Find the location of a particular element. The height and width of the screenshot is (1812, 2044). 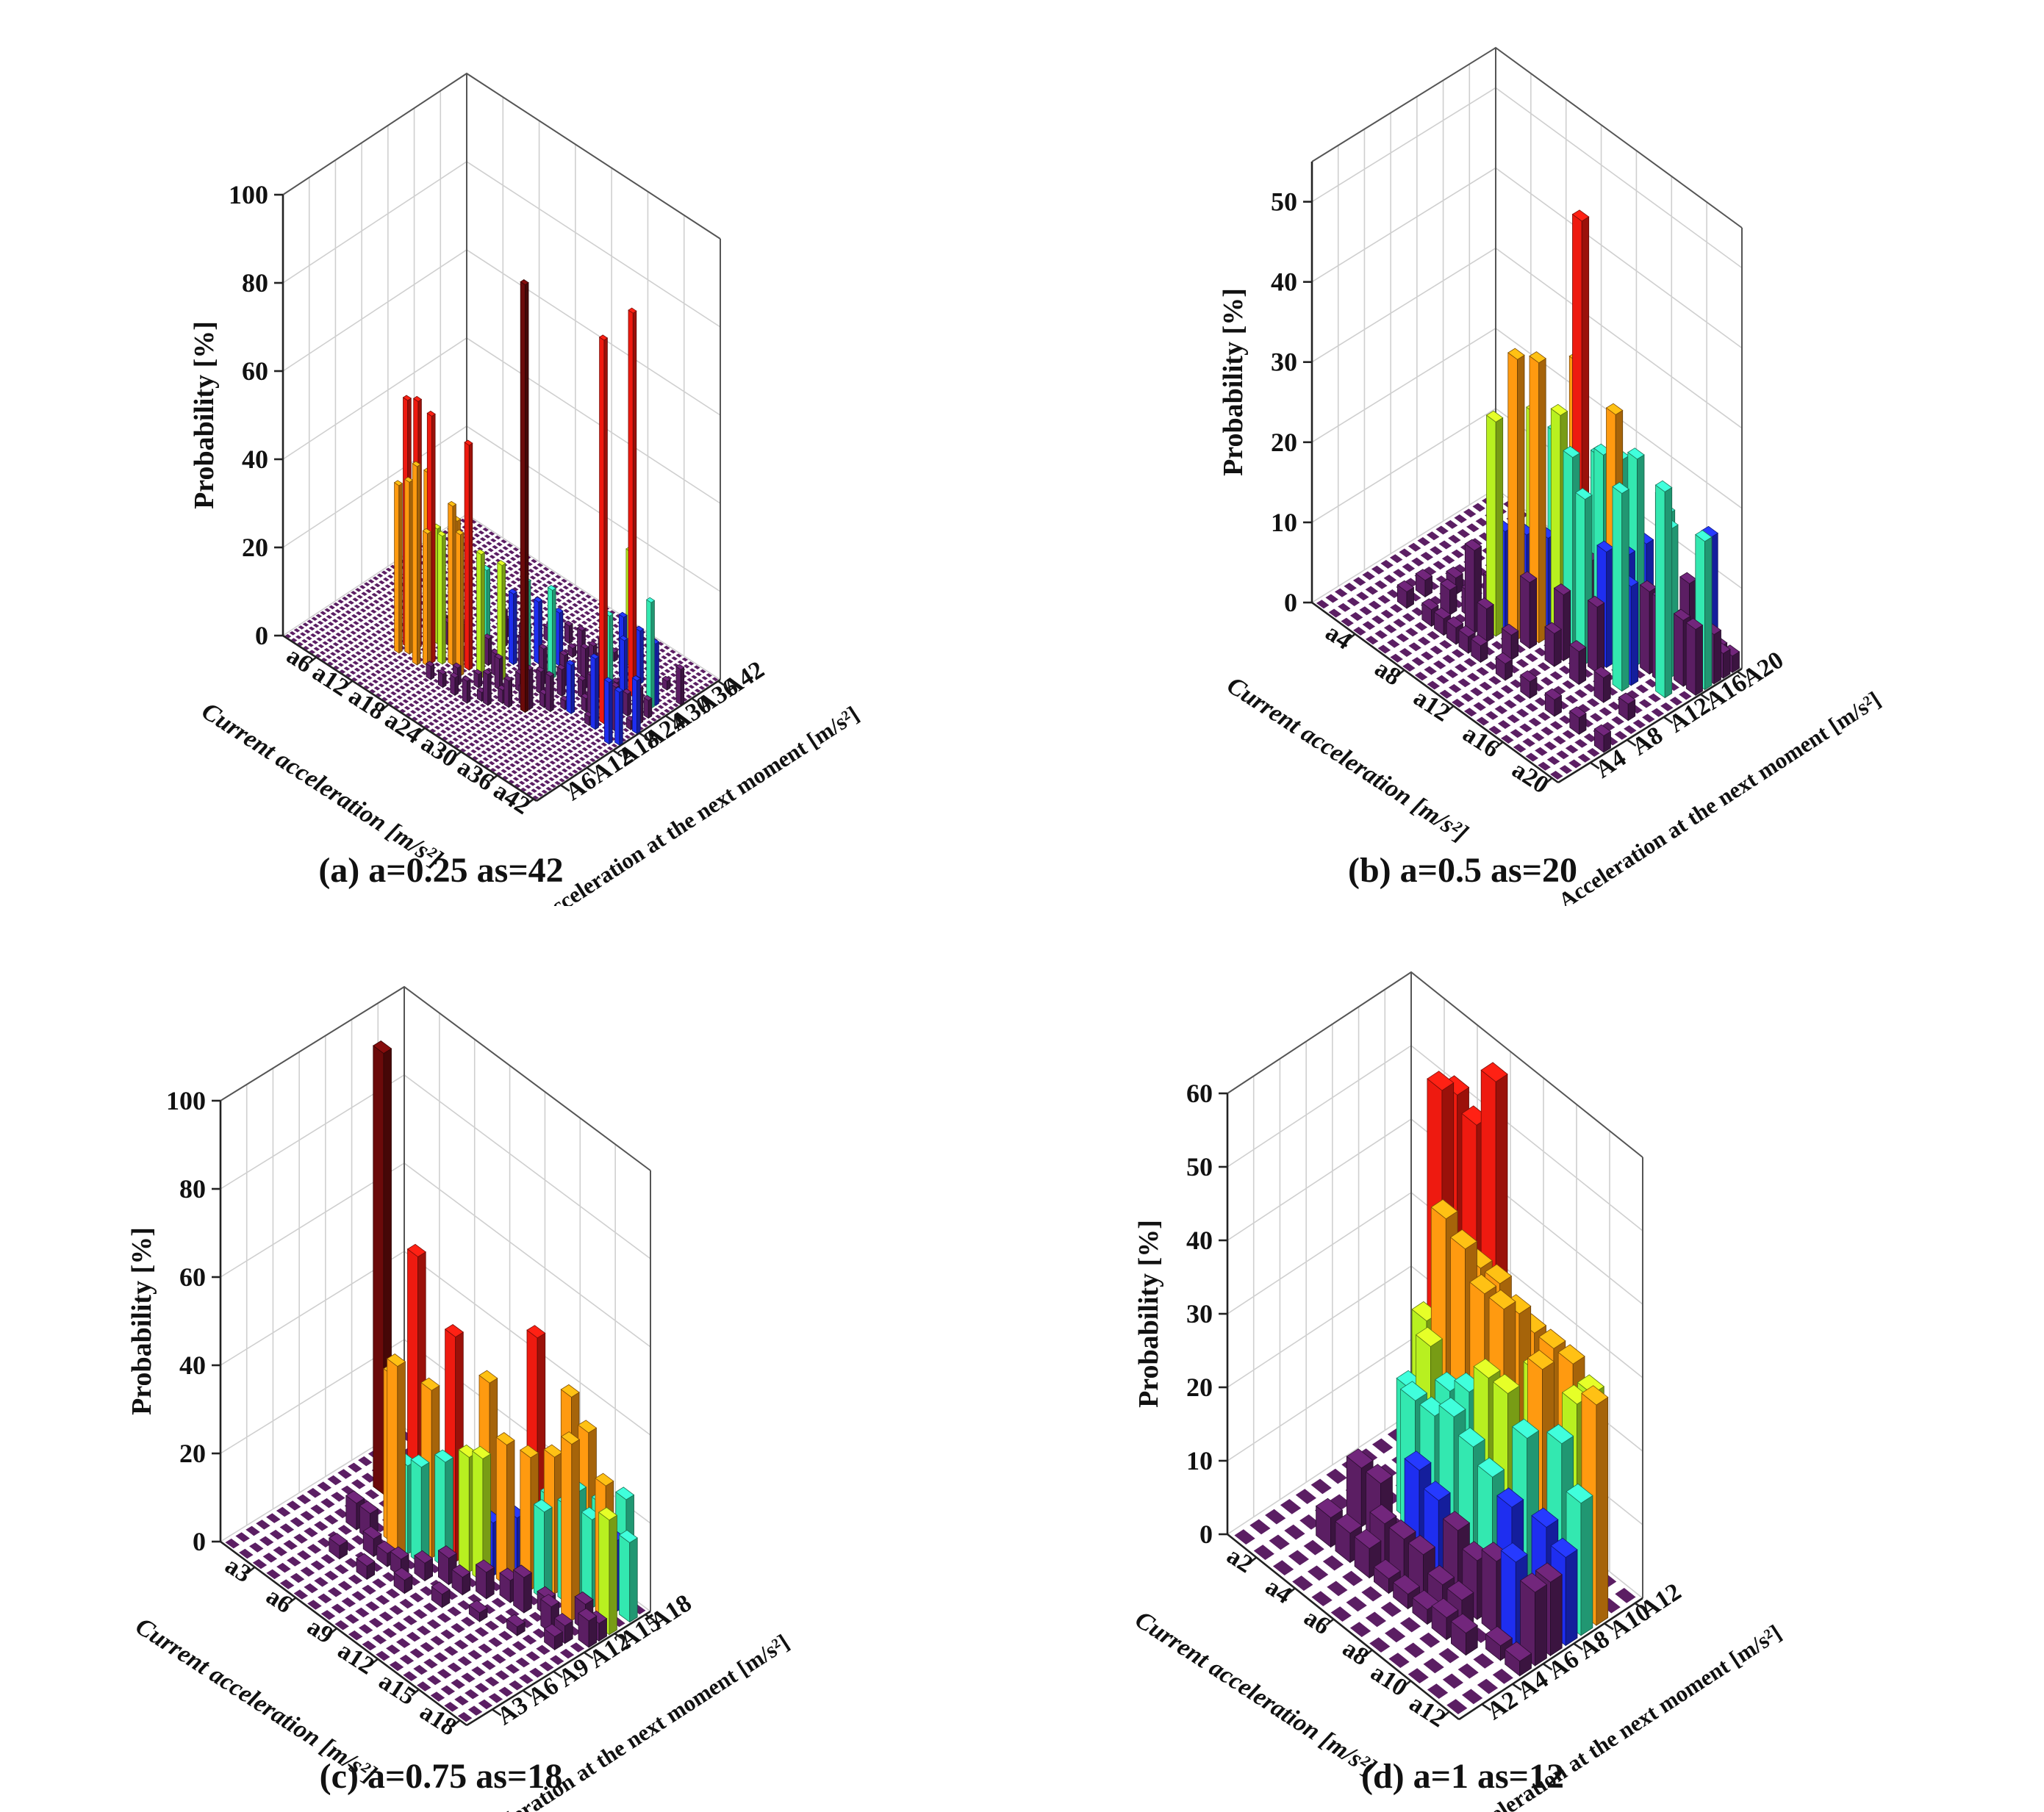

y-tick-label: 0 is located at coordinates (1290, 602).